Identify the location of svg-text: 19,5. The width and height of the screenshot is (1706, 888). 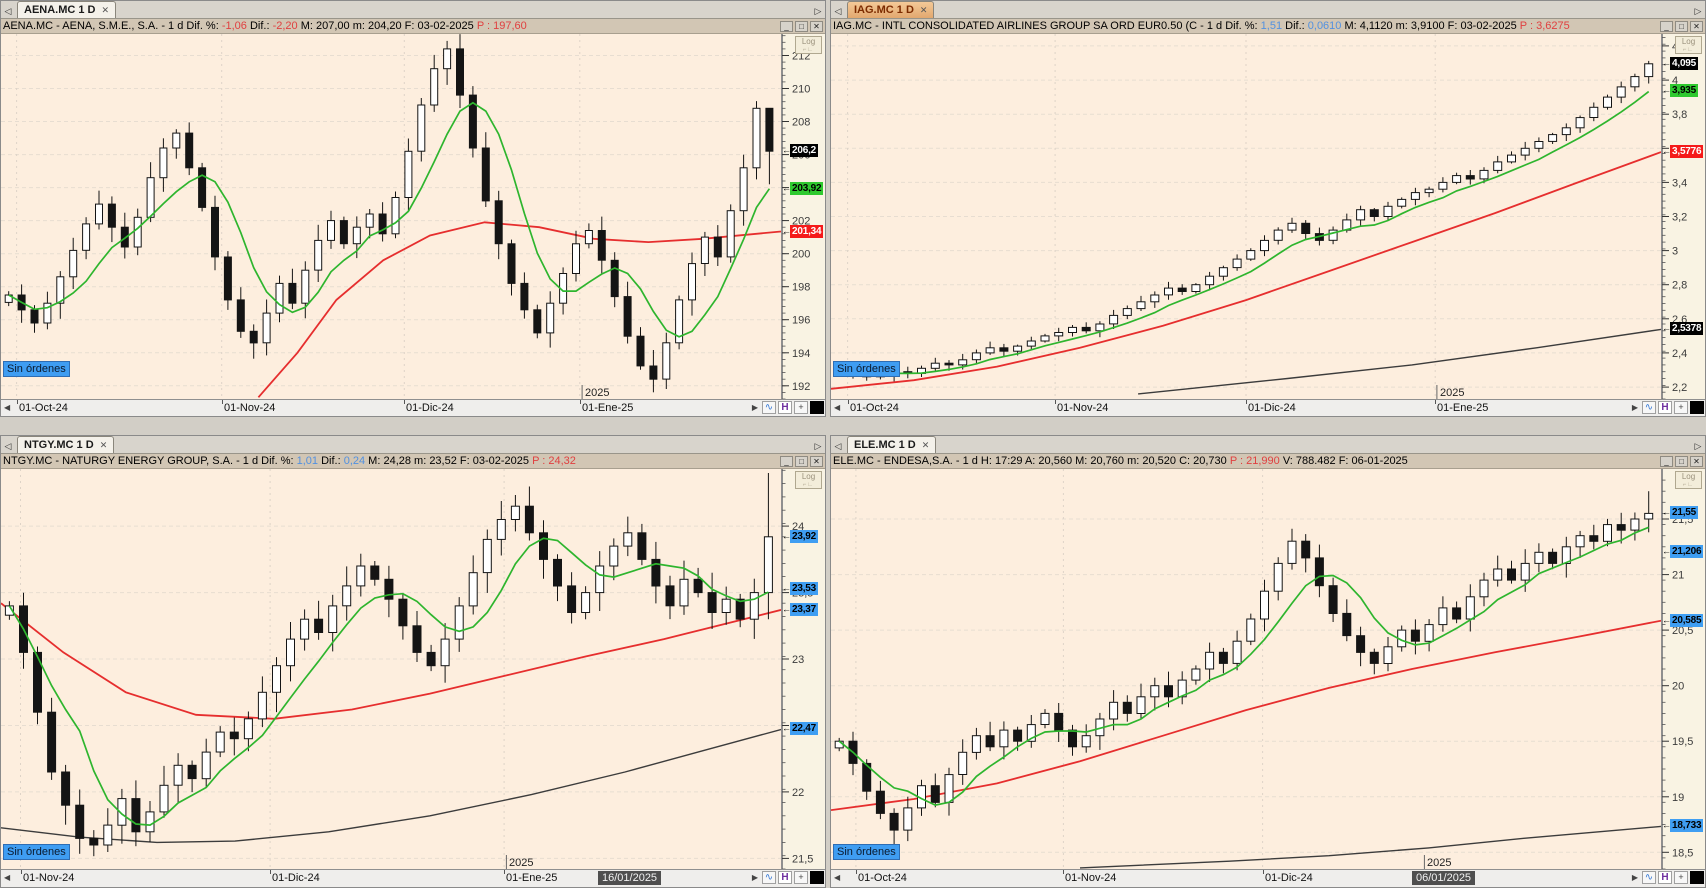
(1682, 742).